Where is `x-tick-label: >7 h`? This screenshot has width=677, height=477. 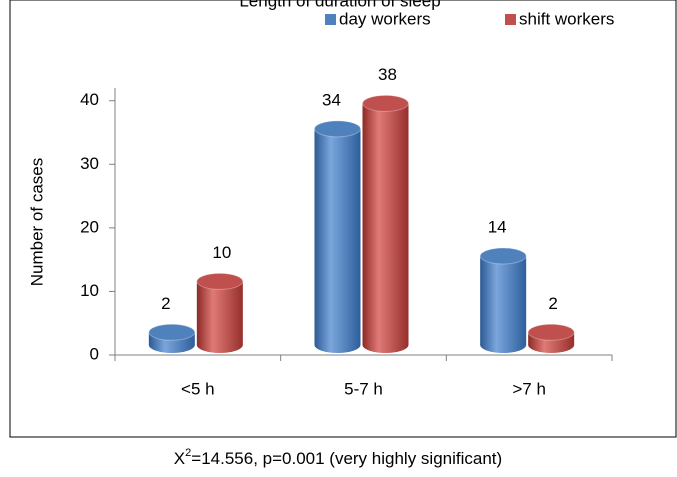 x-tick-label: >7 h is located at coordinates (529, 388).